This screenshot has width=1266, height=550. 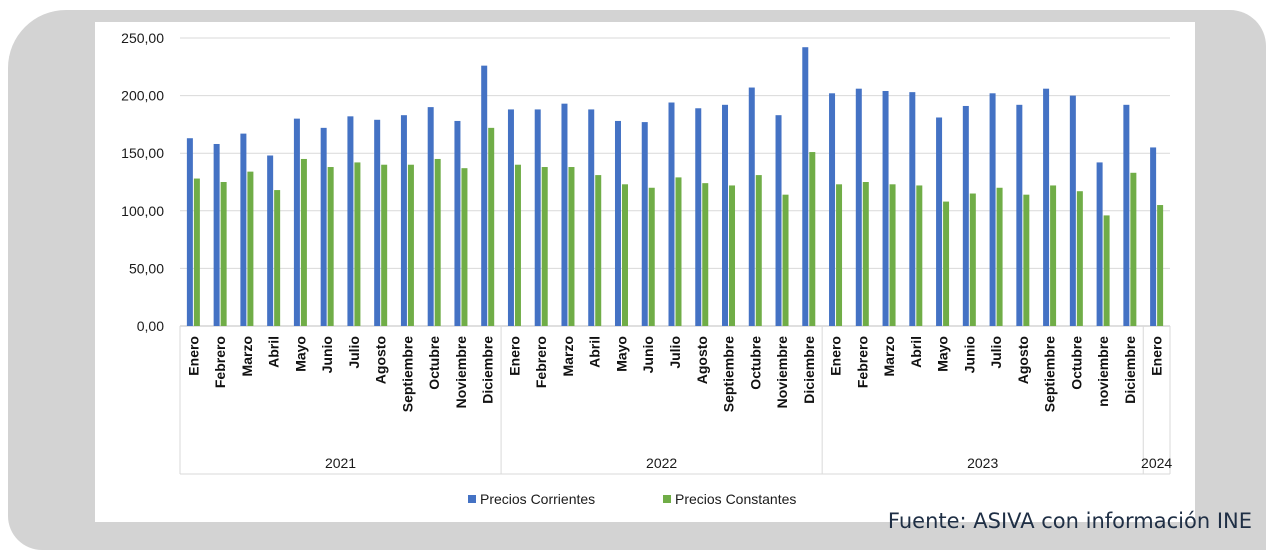 What do you see at coordinates (142, 96) in the screenshot?
I see `y-tick-label: 200,00` at bounding box center [142, 96].